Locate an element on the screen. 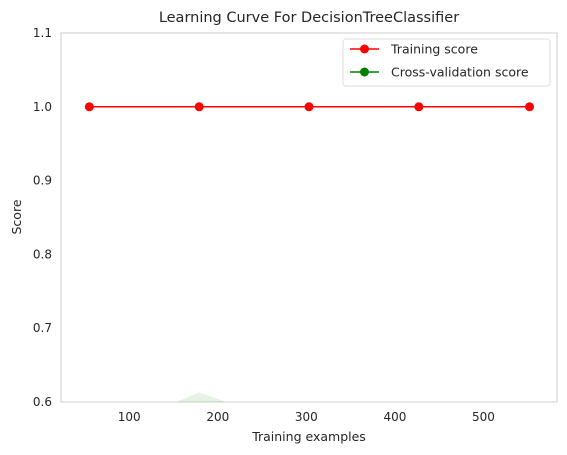 The width and height of the screenshot is (567, 455). y-axis-ticks: 0.6 0.7 0.8 0.9 1.0 1.1 is located at coordinates (42, 217).